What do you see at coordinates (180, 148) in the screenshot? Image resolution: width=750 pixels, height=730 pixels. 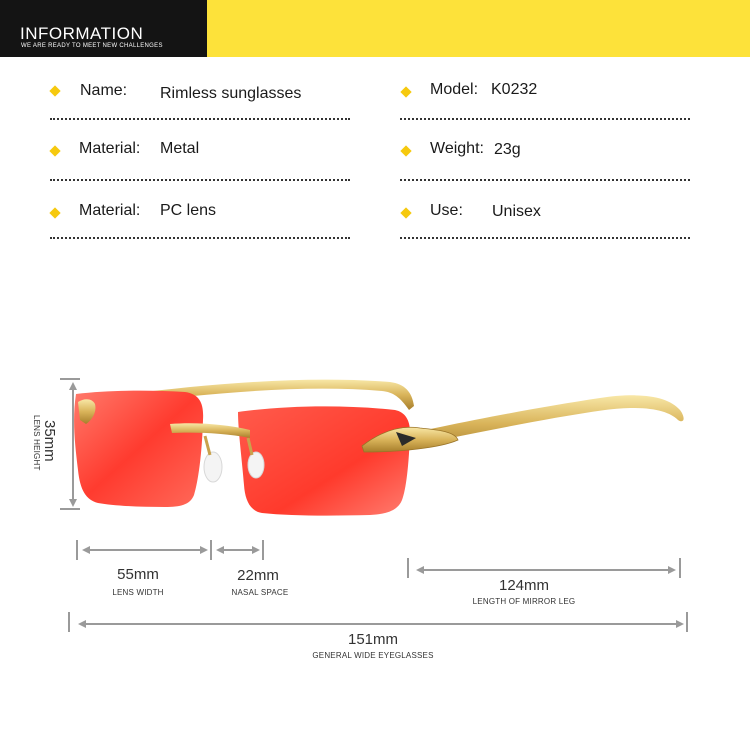 I see `spec-value: Metal` at bounding box center [180, 148].